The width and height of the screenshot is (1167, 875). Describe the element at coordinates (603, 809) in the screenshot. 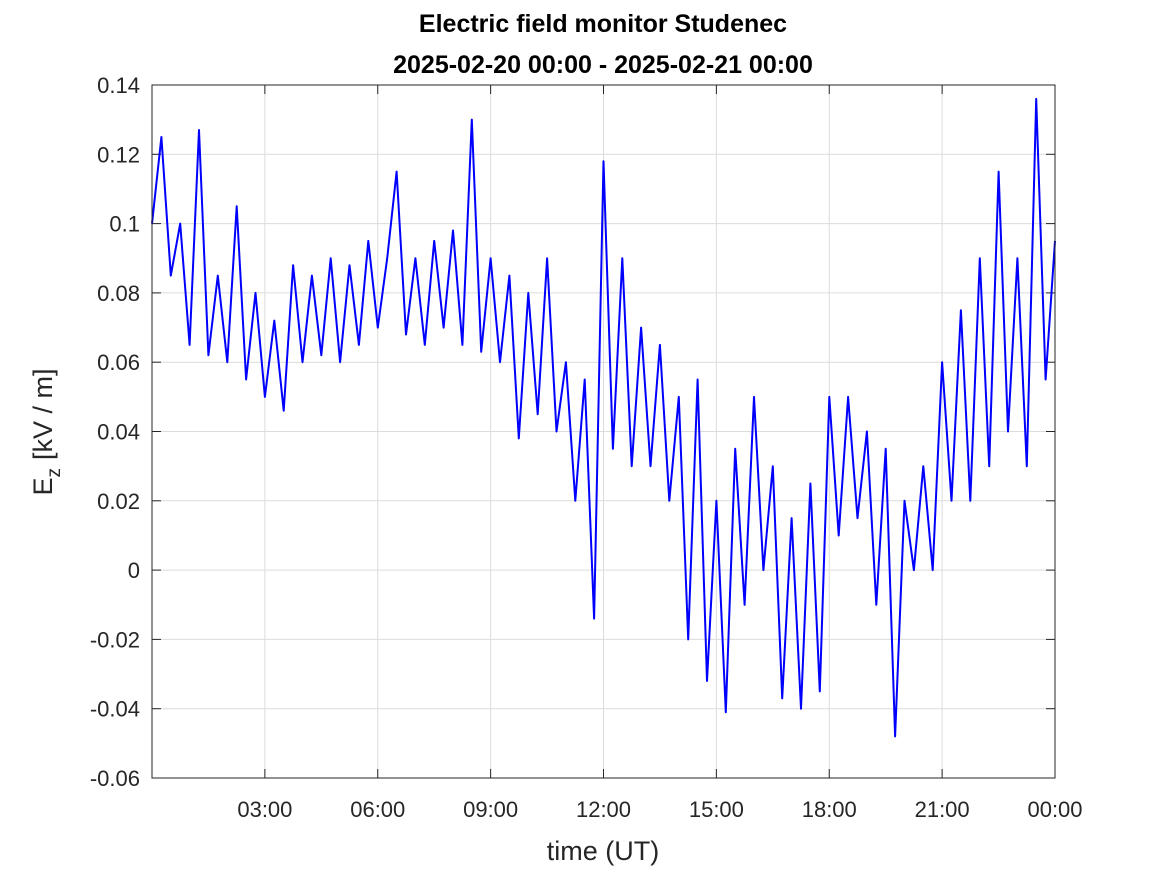

I see `x-tick-label: 12:00` at that location.